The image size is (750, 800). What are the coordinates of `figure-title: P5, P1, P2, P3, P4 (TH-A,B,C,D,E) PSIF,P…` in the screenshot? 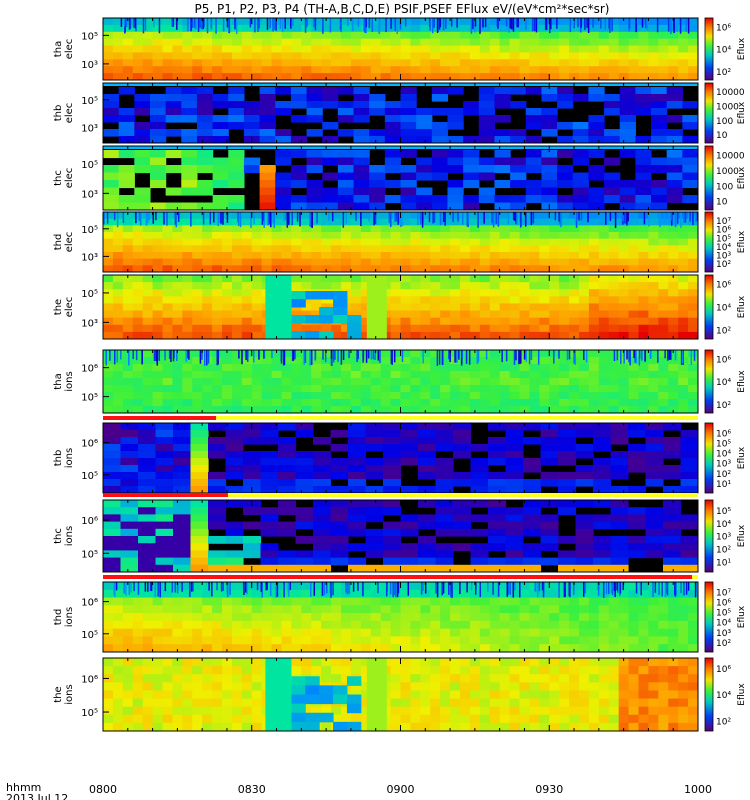 It's located at (402, 9).